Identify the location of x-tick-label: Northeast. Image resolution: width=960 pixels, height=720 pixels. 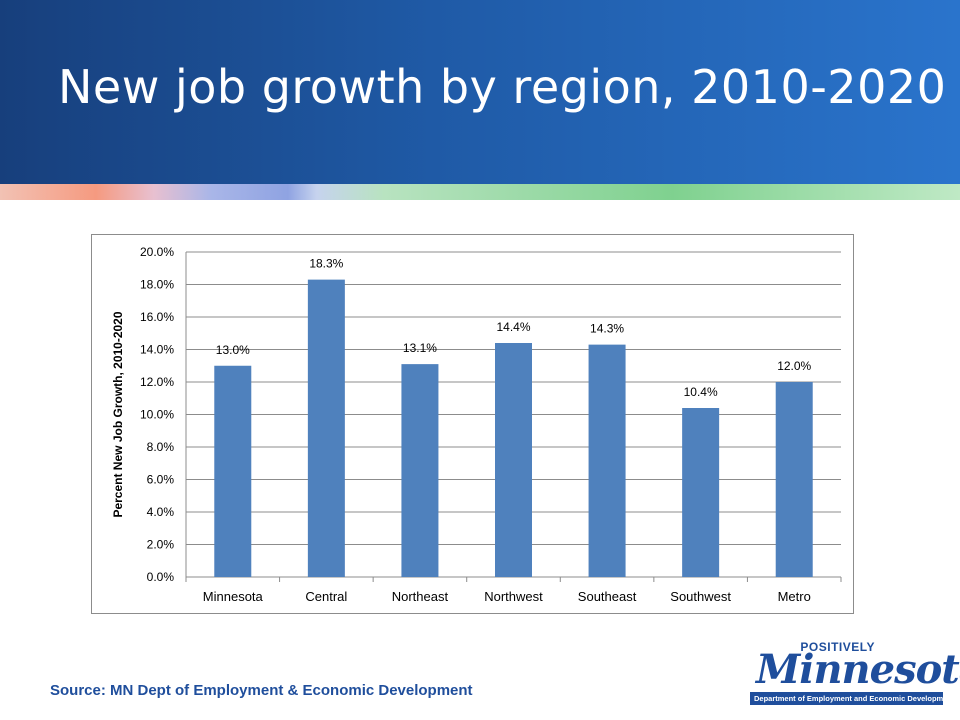
(420, 596).